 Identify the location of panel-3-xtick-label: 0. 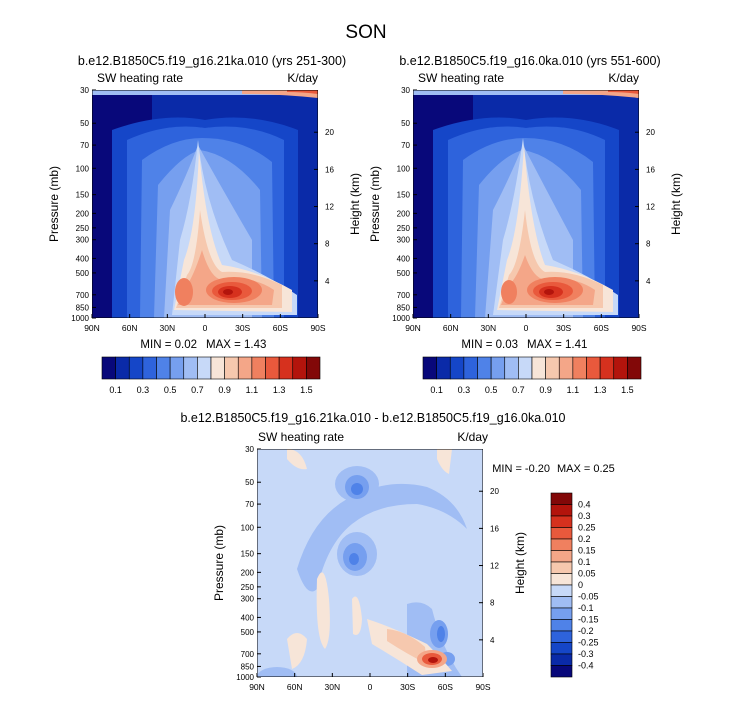
(370, 687).